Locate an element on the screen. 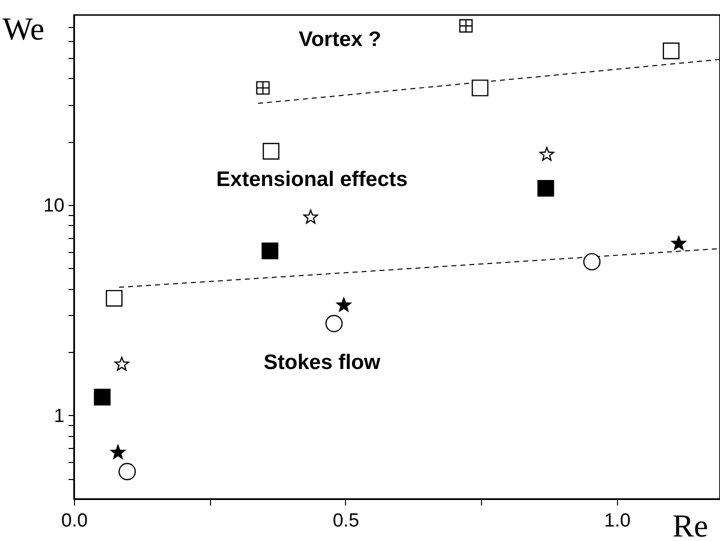 The image size is (720, 541). y-axis-title: We is located at coordinates (23, 28).